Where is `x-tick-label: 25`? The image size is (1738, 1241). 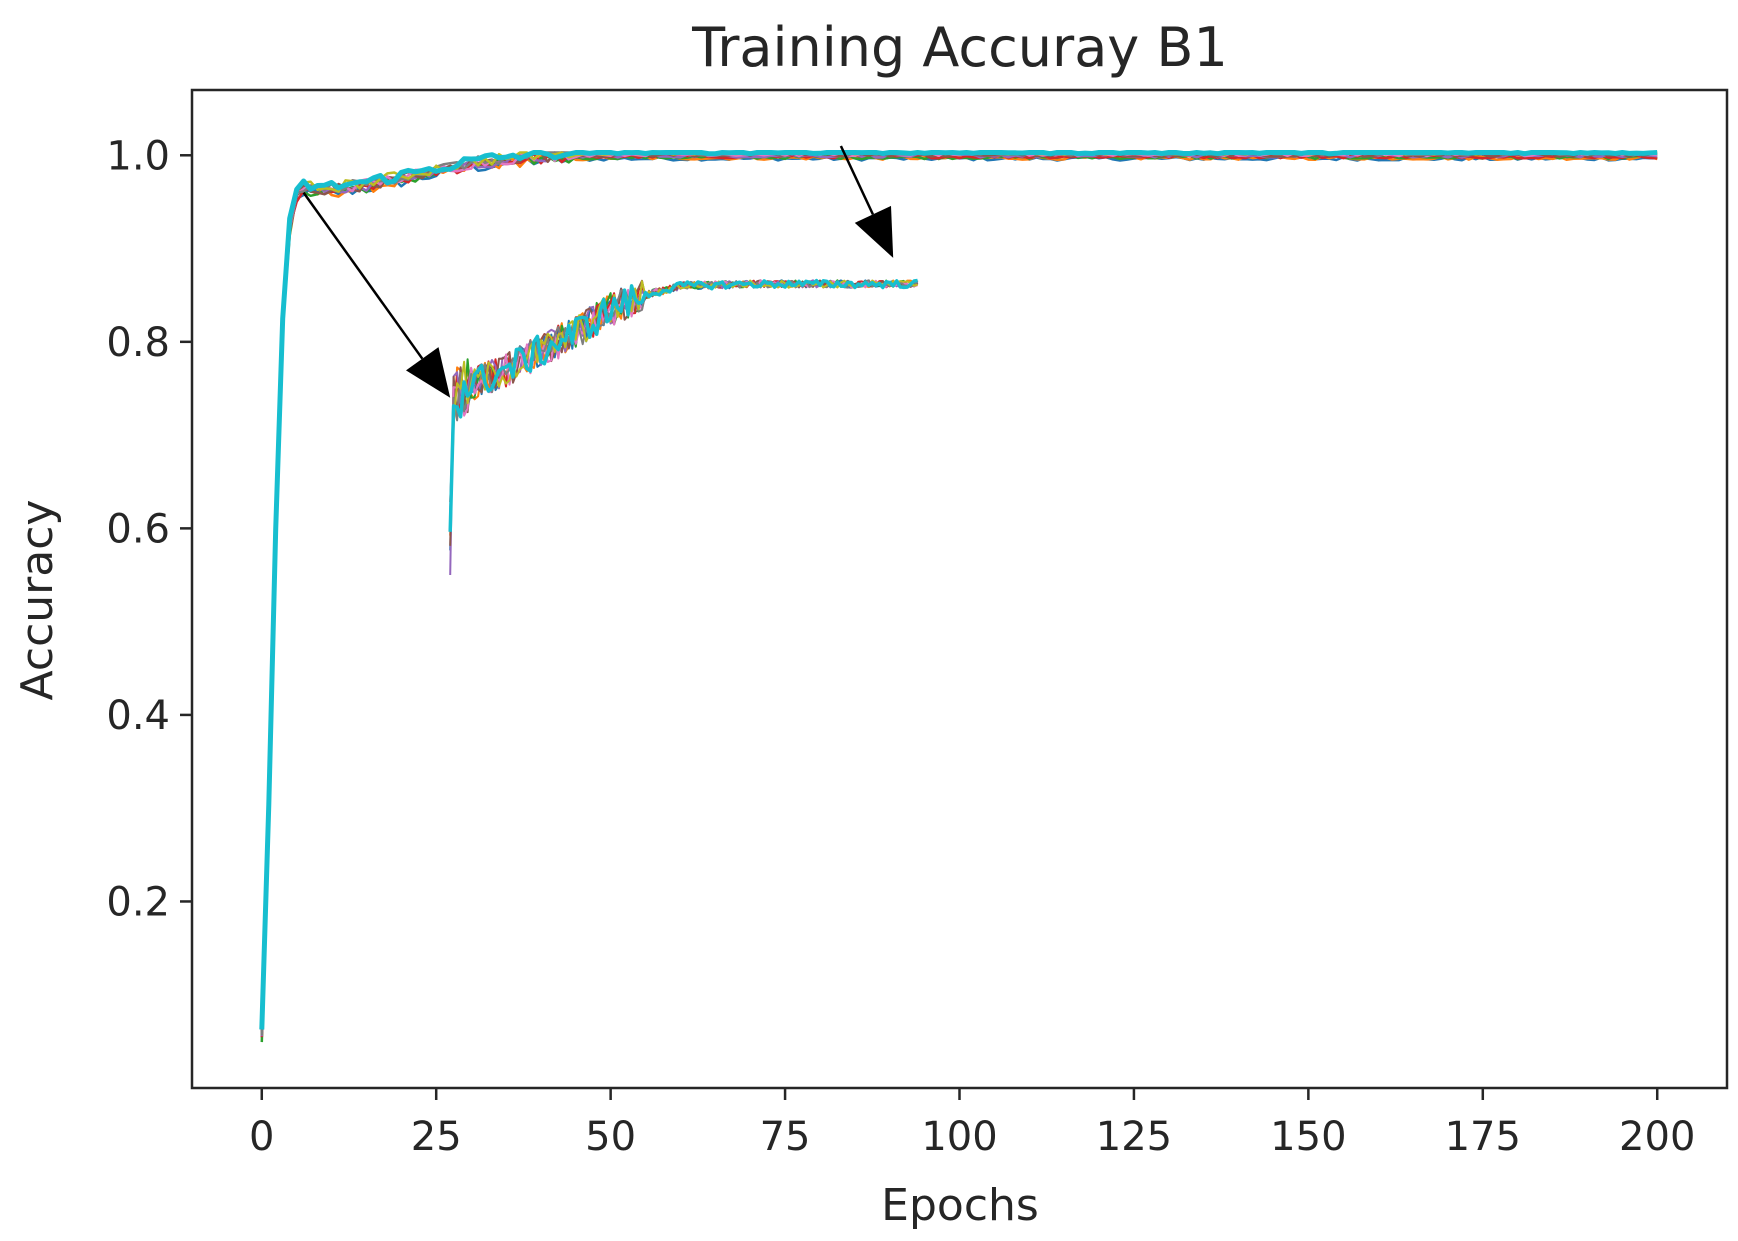 x-tick-label: 25 is located at coordinates (436, 1137).